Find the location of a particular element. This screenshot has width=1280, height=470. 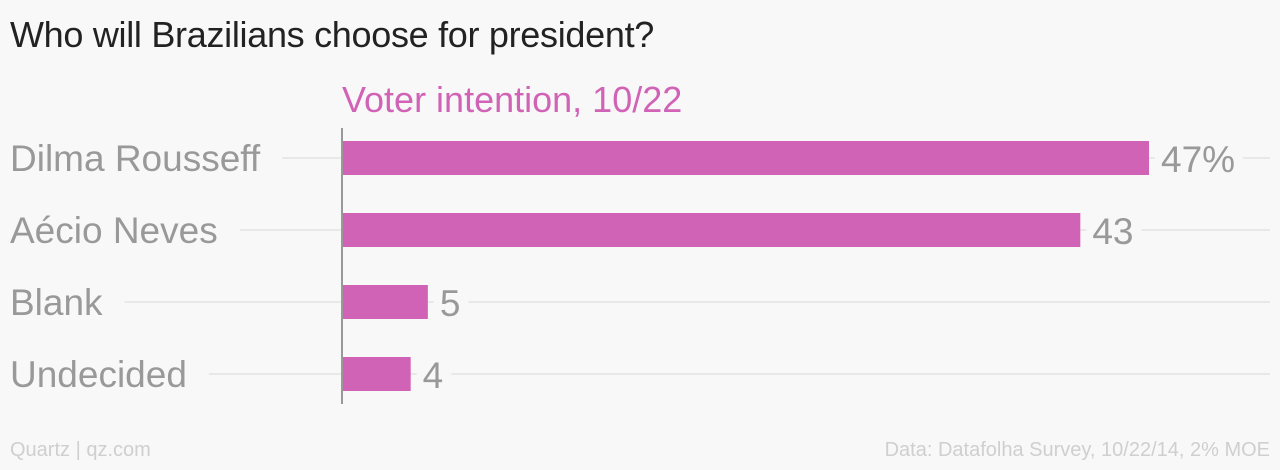

legend-series-label: Voter intention, 10/22 is located at coordinates (512, 99).